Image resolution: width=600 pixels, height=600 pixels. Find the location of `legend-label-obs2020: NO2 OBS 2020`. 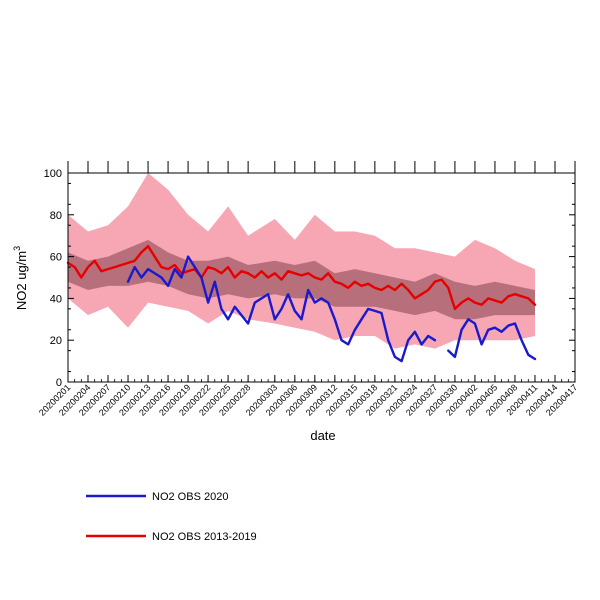

legend-label-obs2020: NO2 OBS 2020 is located at coordinates (190, 497).